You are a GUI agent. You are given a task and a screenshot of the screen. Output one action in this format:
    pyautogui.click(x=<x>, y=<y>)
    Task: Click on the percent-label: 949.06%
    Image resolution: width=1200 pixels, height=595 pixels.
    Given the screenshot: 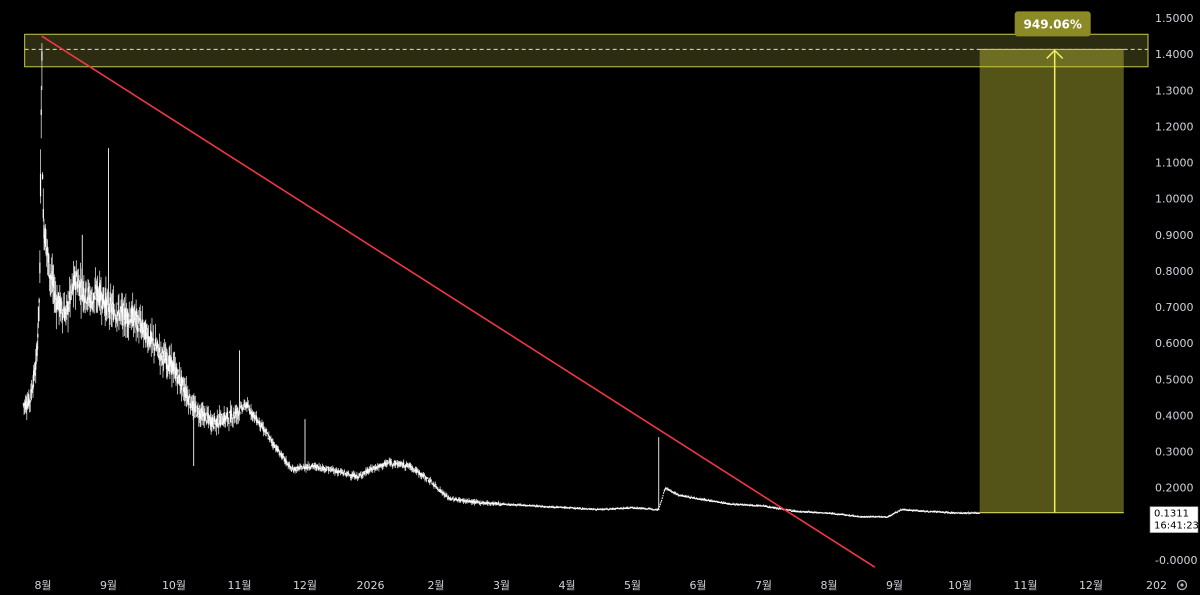 What is the action you would take?
    pyautogui.click(x=1053, y=24)
    